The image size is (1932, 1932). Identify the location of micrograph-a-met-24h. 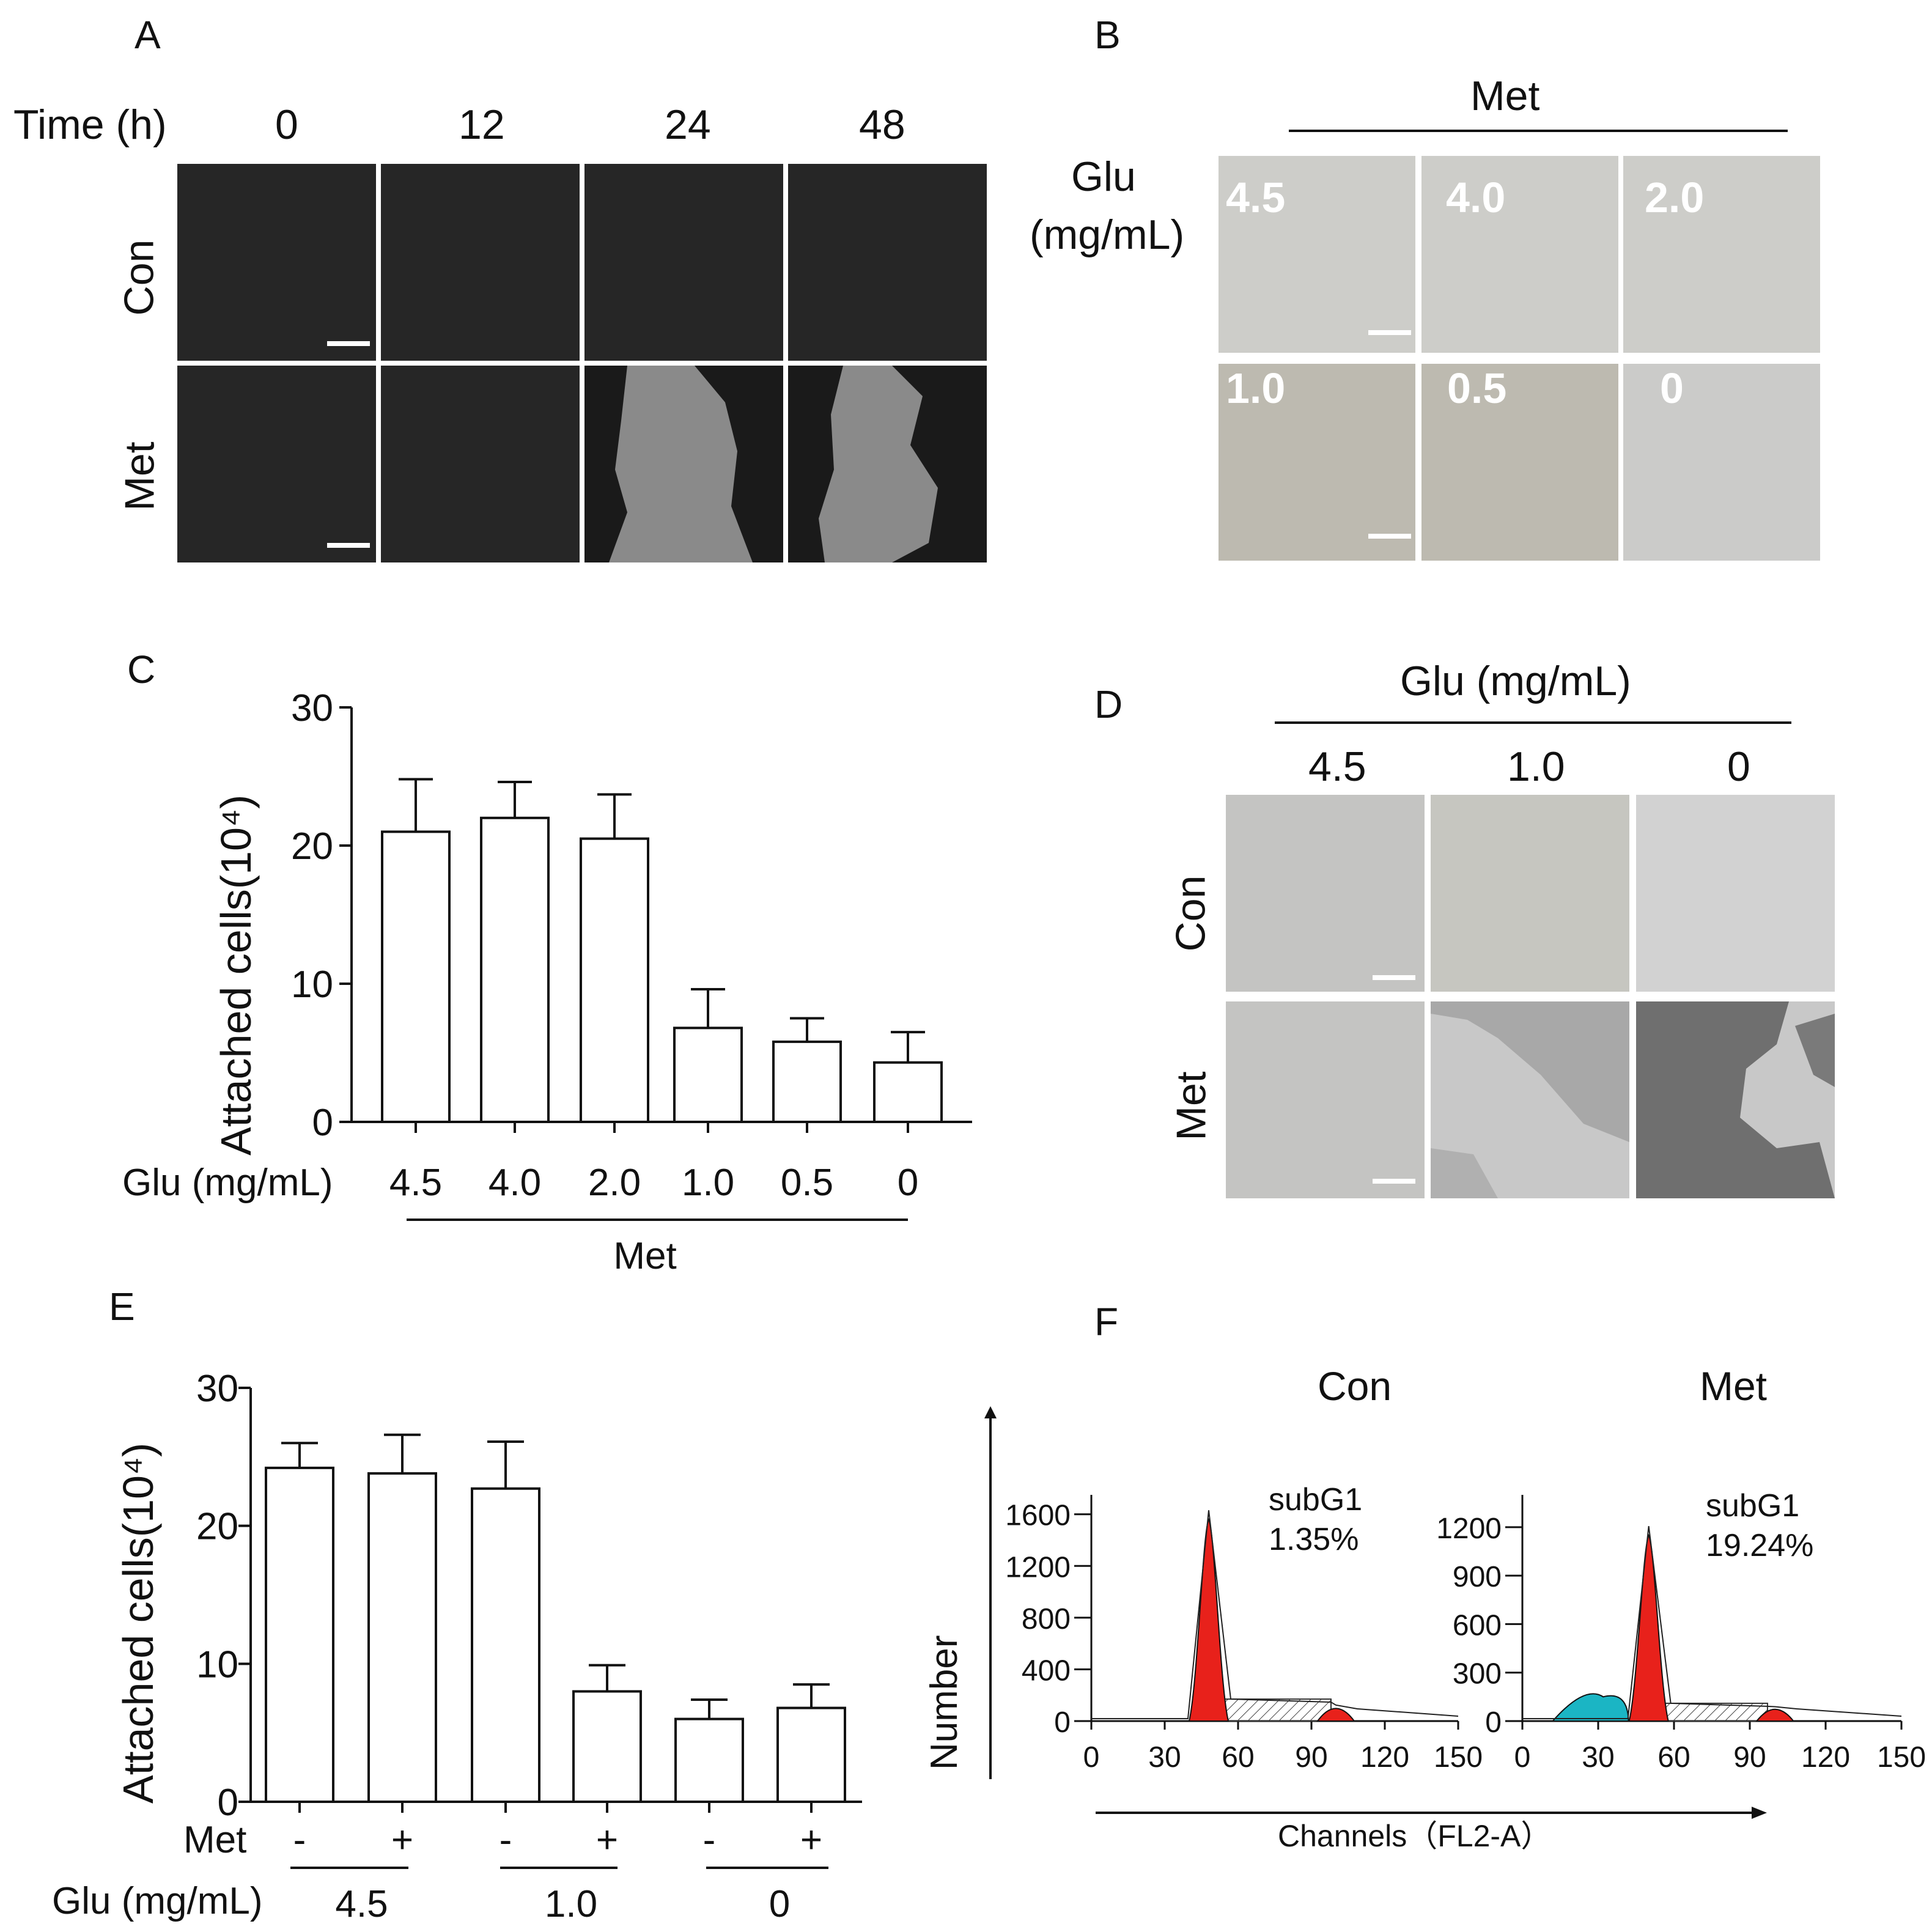
(683, 464).